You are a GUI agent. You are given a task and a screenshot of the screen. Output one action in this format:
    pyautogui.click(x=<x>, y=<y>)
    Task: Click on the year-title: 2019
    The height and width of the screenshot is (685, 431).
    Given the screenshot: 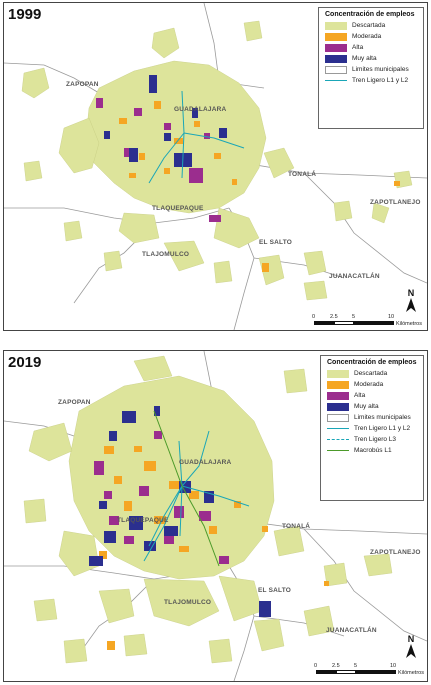 What is the action you would take?
    pyautogui.click(x=25, y=362)
    